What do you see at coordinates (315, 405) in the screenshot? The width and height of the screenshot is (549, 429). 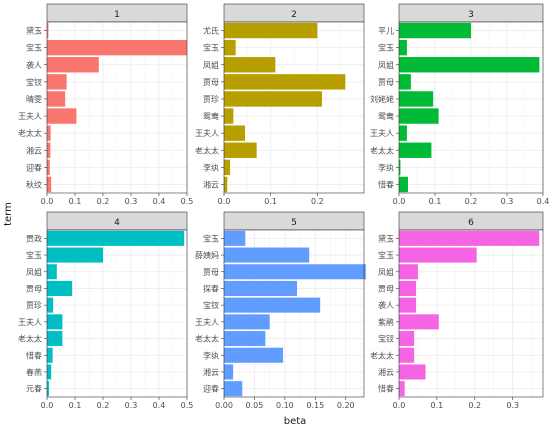 I see `x-tick-label: 0.15` at bounding box center [315, 405].